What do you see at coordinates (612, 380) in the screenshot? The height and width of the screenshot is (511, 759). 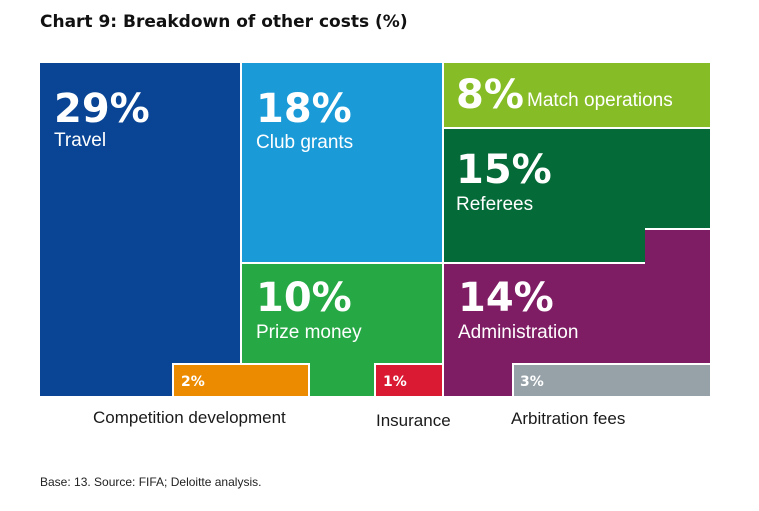 I see `arbitration-fees-tile` at bounding box center [612, 380].